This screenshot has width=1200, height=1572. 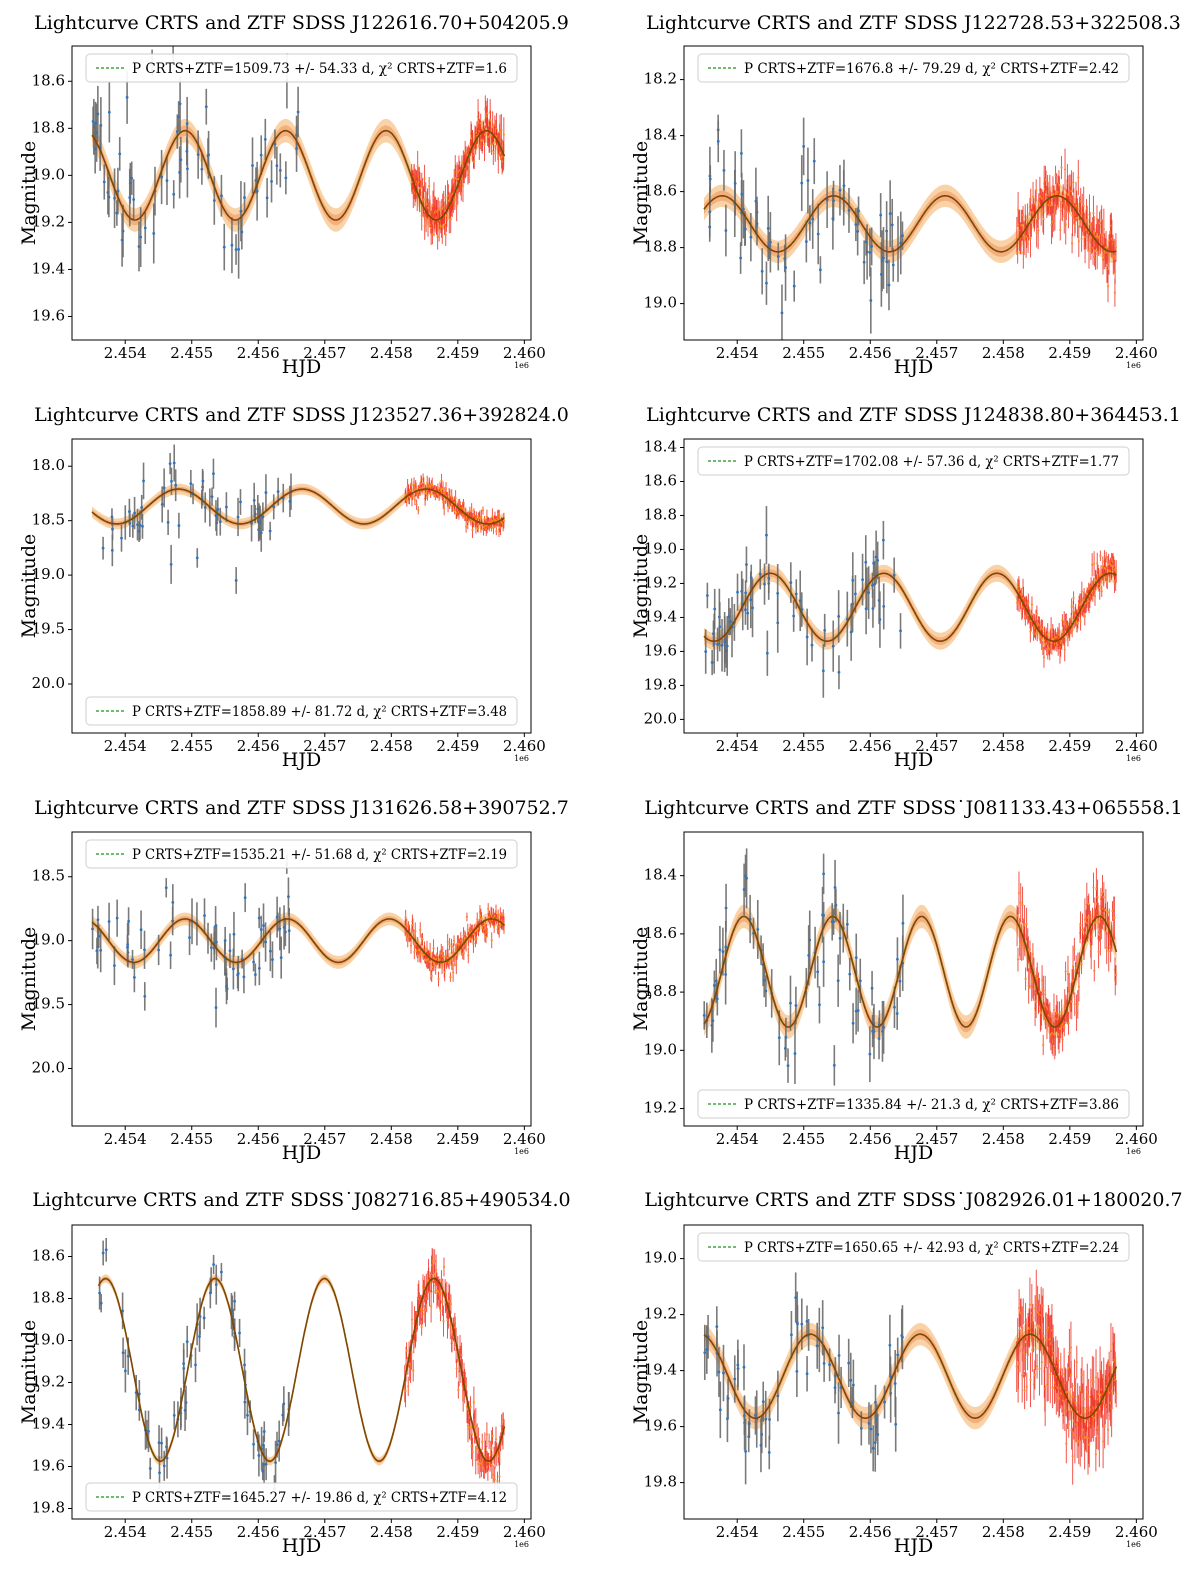 What do you see at coordinates (660, 718) in the screenshot?
I see `y-tick-label: 20.0` at bounding box center [660, 718].